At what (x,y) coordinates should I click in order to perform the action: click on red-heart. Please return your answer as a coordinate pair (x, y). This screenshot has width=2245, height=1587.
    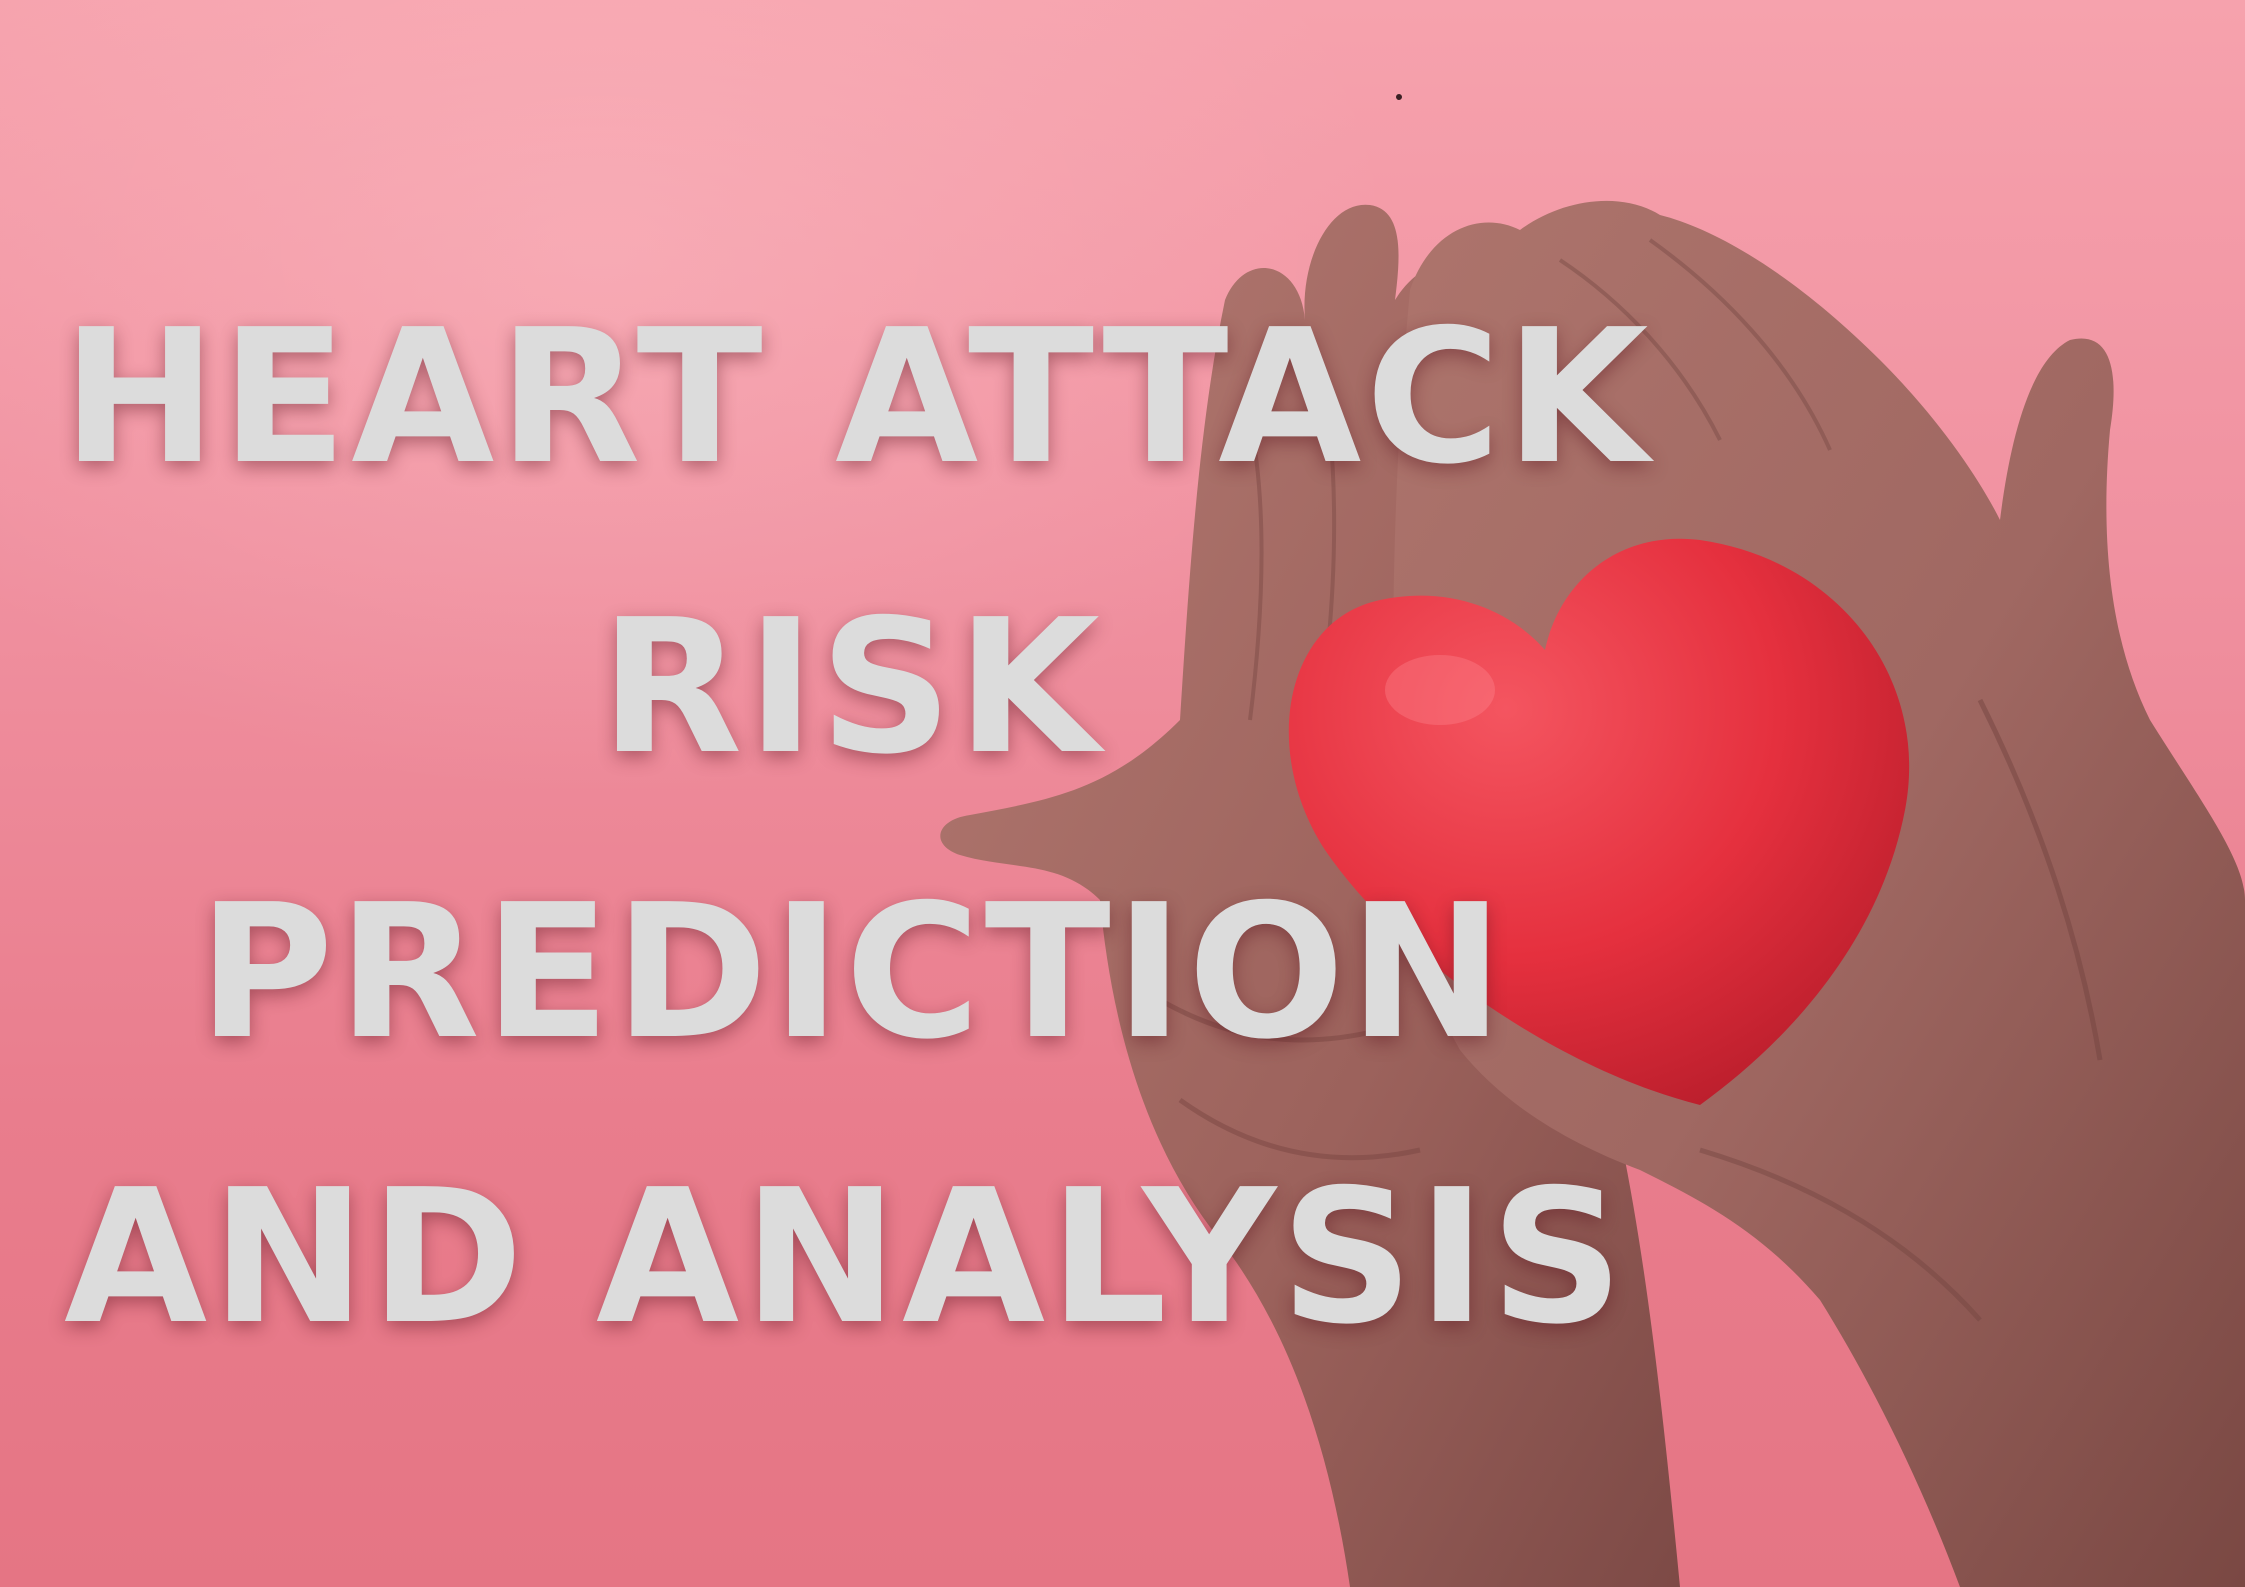
    Looking at the image, I should click on (1599, 821).